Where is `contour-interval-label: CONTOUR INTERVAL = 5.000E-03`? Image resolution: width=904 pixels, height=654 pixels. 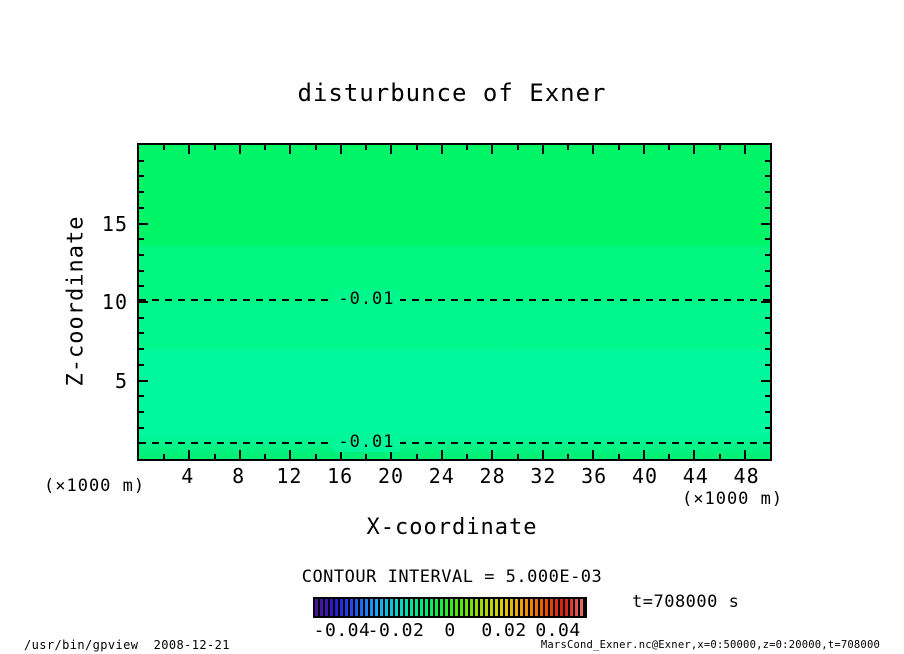 contour-interval-label: CONTOUR INTERVAL = 5.000E-03 is located at coordinates (452, 577).